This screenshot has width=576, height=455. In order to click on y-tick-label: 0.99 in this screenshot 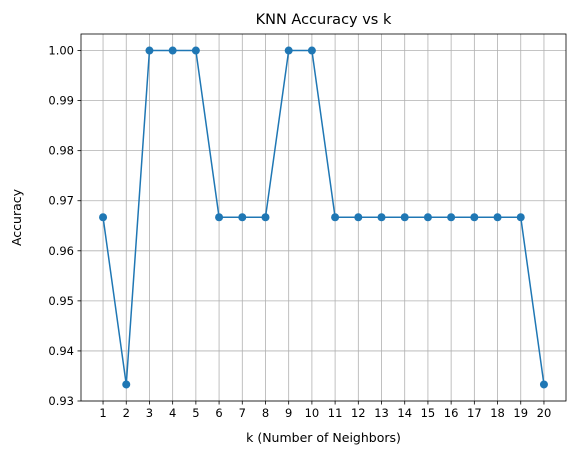, I will do `click(61, 101)`.